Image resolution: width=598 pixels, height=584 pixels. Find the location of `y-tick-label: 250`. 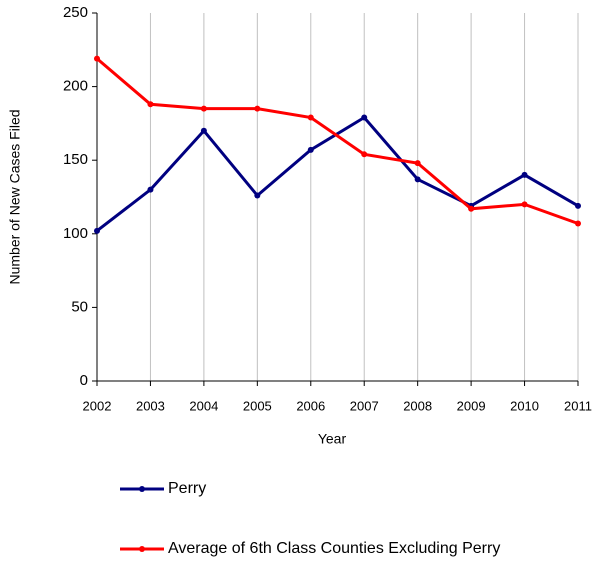

y-tick-label: 250 is located at coordinates (75, 12).